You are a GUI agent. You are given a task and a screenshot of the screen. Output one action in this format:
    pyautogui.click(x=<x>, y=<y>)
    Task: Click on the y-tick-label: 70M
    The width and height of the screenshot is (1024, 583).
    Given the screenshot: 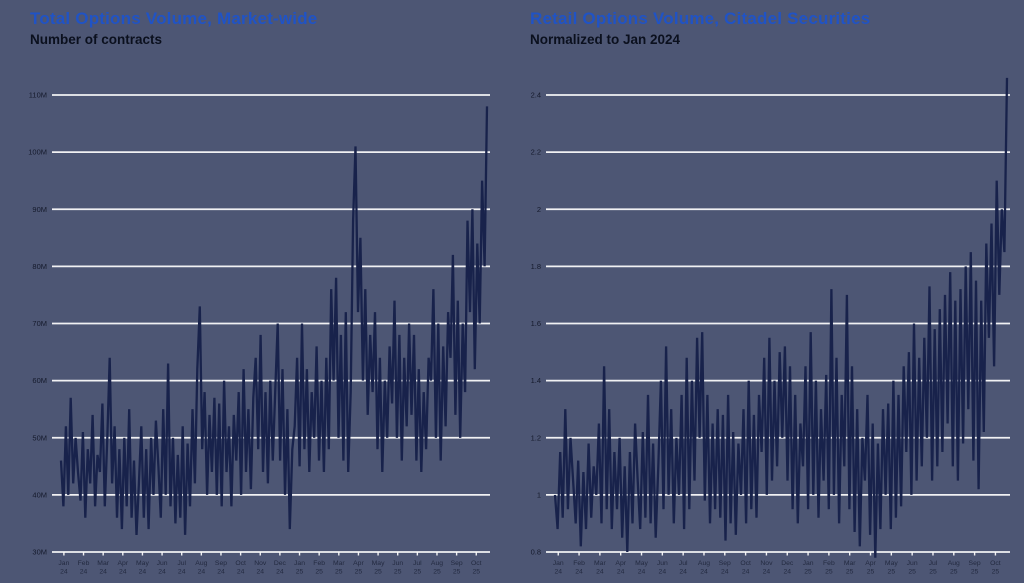 What is the action you would take?
    pyautogui.click(x=39, y=323)
    